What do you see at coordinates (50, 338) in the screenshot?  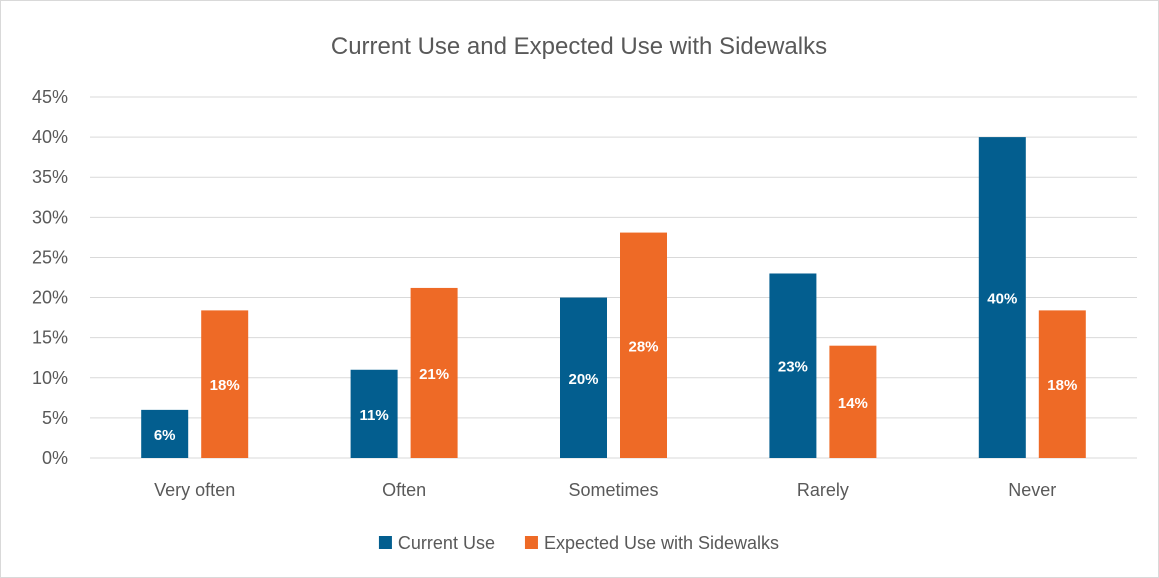 I see `y-tick-label: 15%` at bounding box center [50, 338].